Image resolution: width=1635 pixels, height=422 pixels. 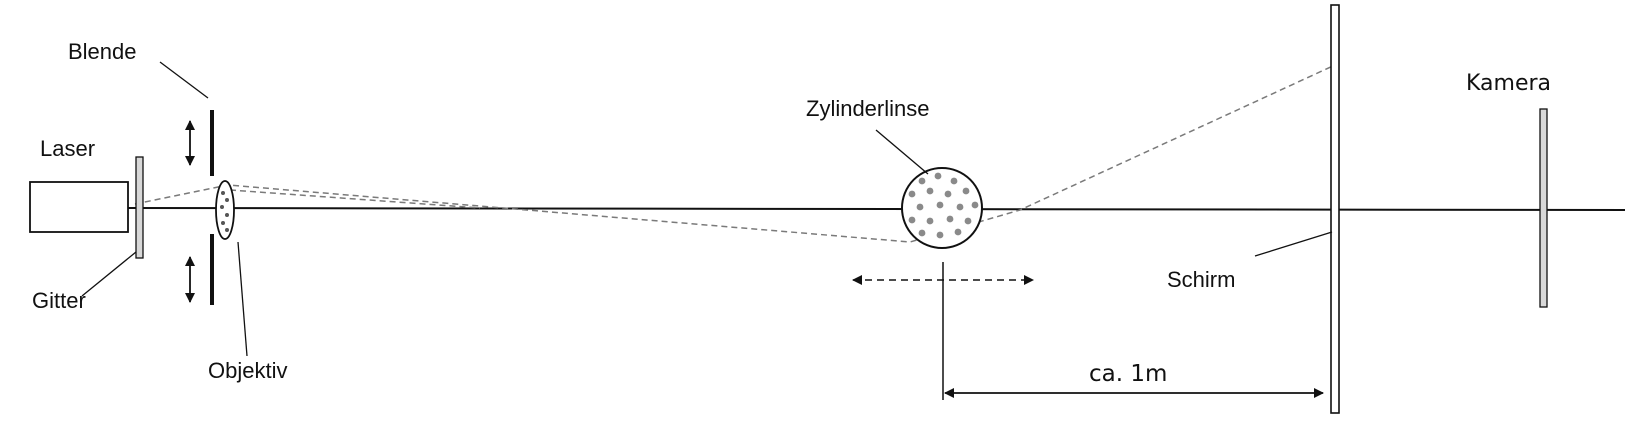 What do you see at coordinates (875, 209) in the screenshot?
I see `optical-axis` at bounding box center [875, 209].